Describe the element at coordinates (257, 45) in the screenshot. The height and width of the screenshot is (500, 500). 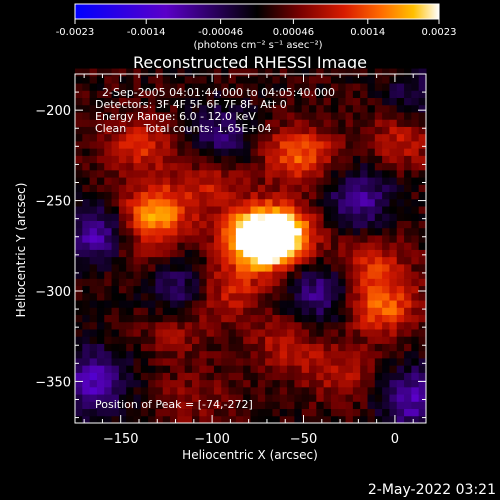
I see `colorbar-unit: (photons cm⁻² s⁻¹ asec⁻²)` at that location.